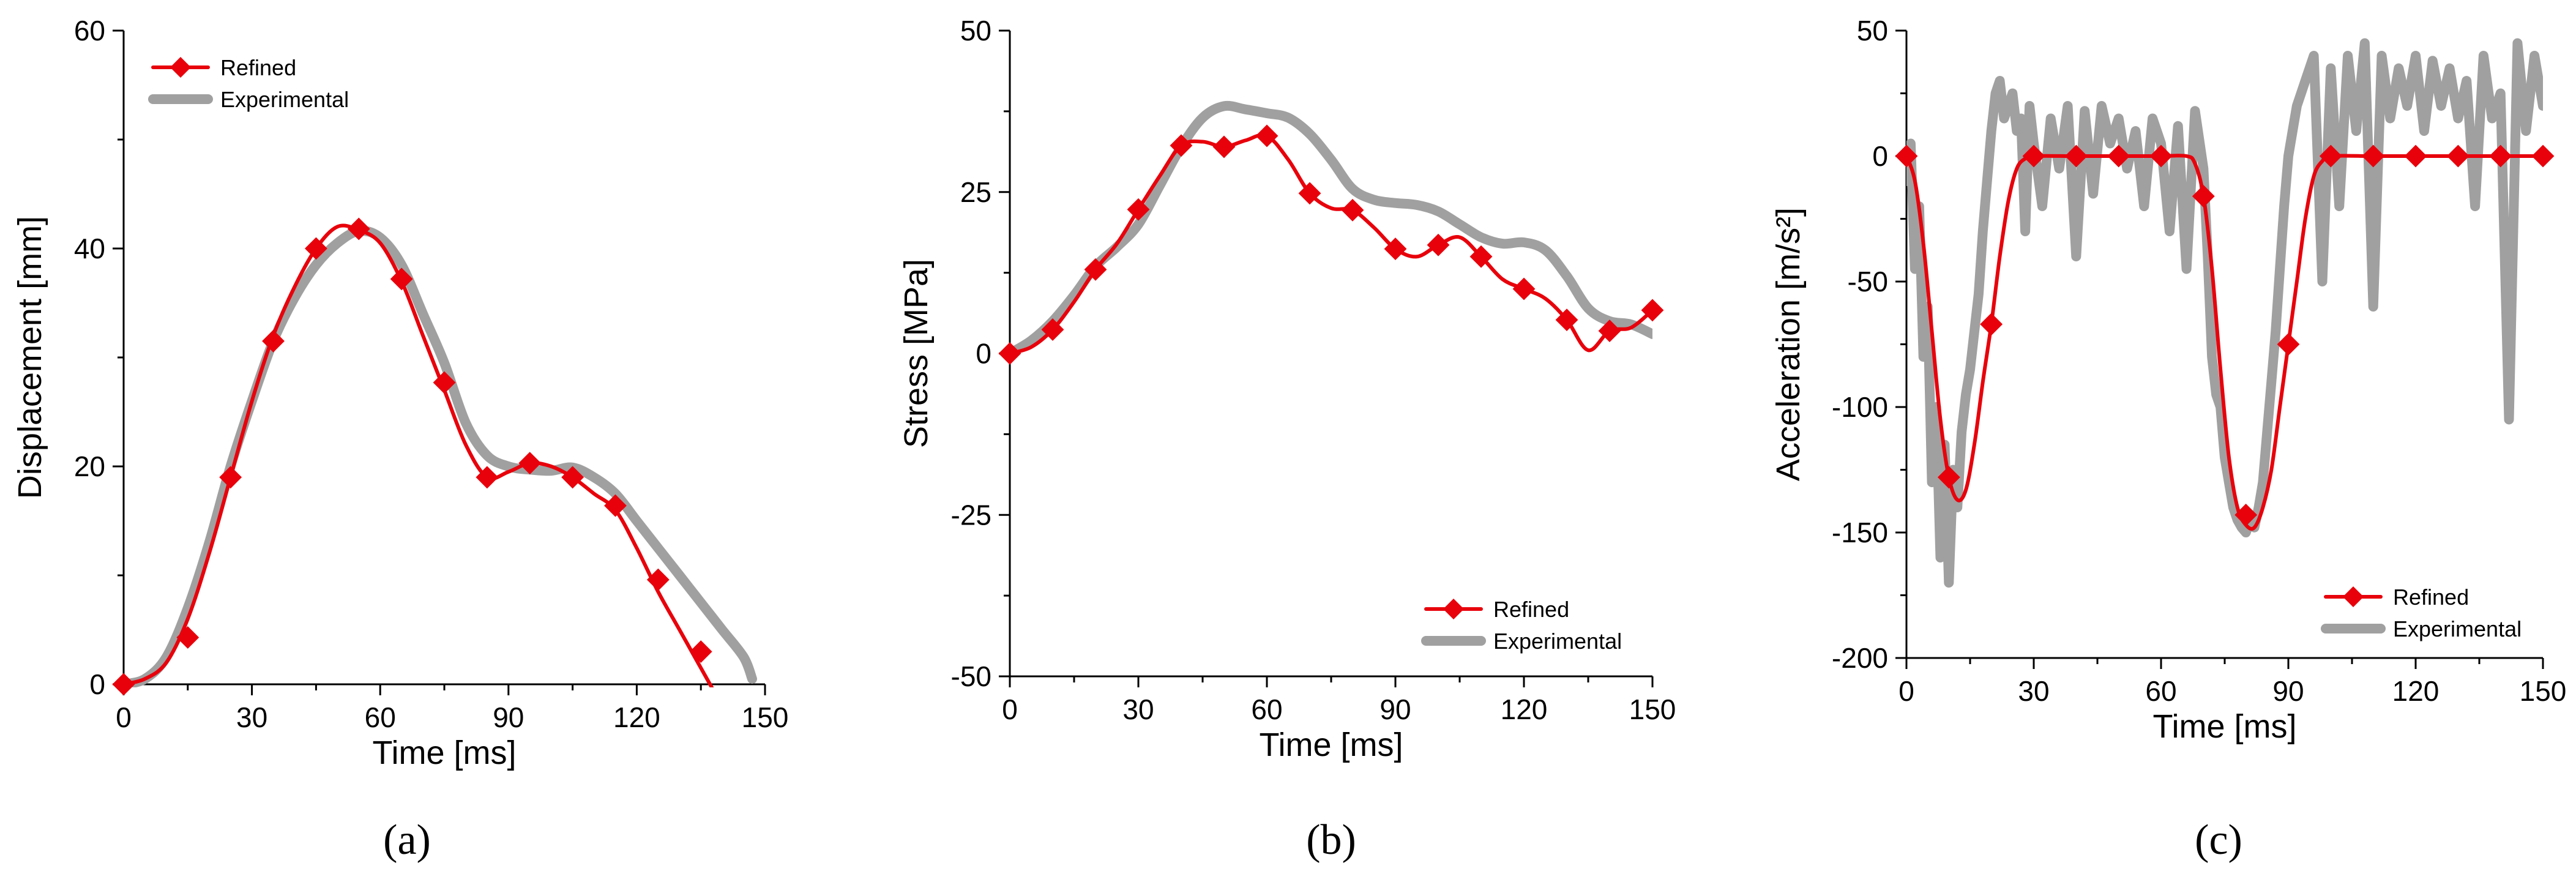 The height and width of the screenshot is (882, 2576). What do you see at coordinates (89, 31) in the screenshot?
I see `y-tick-label: 60` at bounding box center [89, 31].